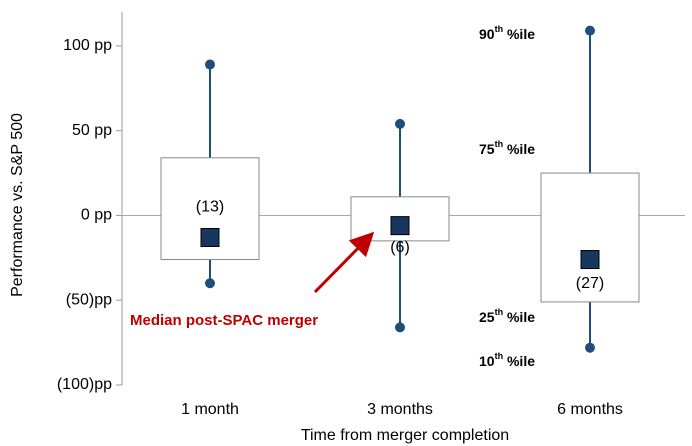  I want to click on x-tick-label: 1 month, so click(210, 409).